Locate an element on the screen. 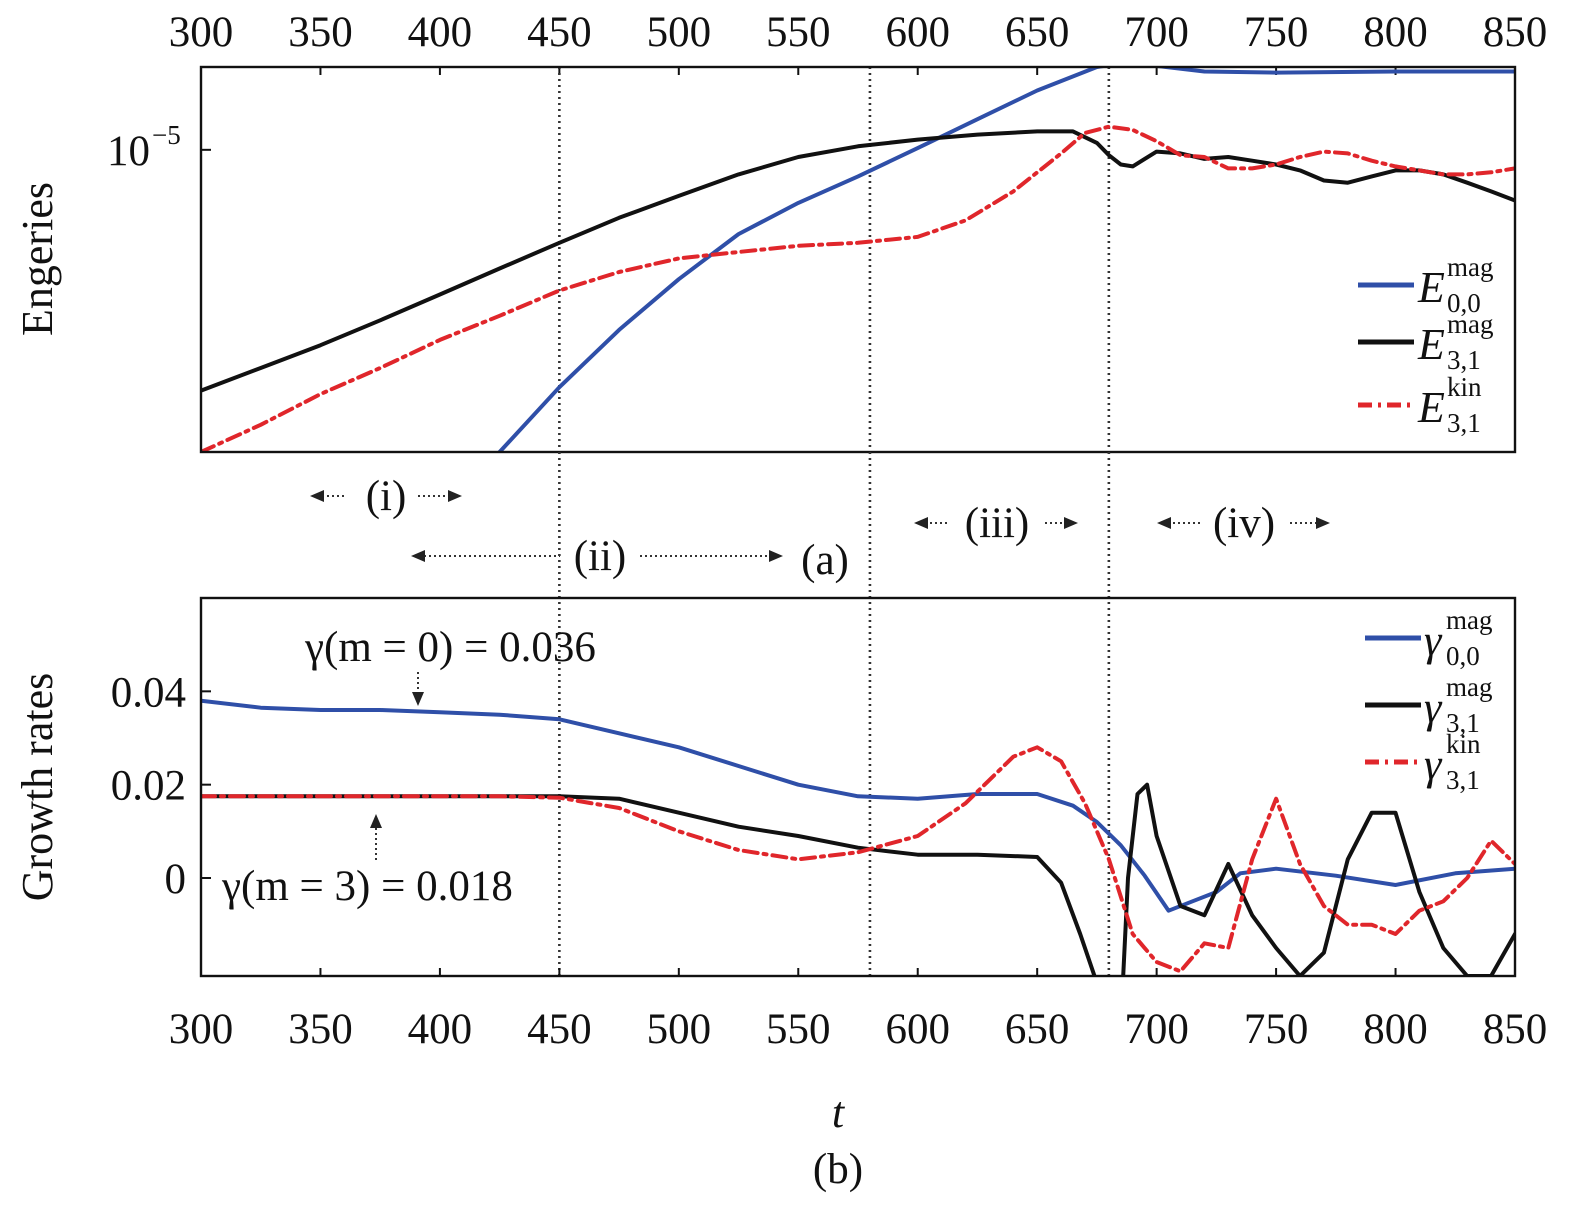 The image size is (1575, 1216). energy-legend-superscript: kin is located at coordinates (1464, 387).